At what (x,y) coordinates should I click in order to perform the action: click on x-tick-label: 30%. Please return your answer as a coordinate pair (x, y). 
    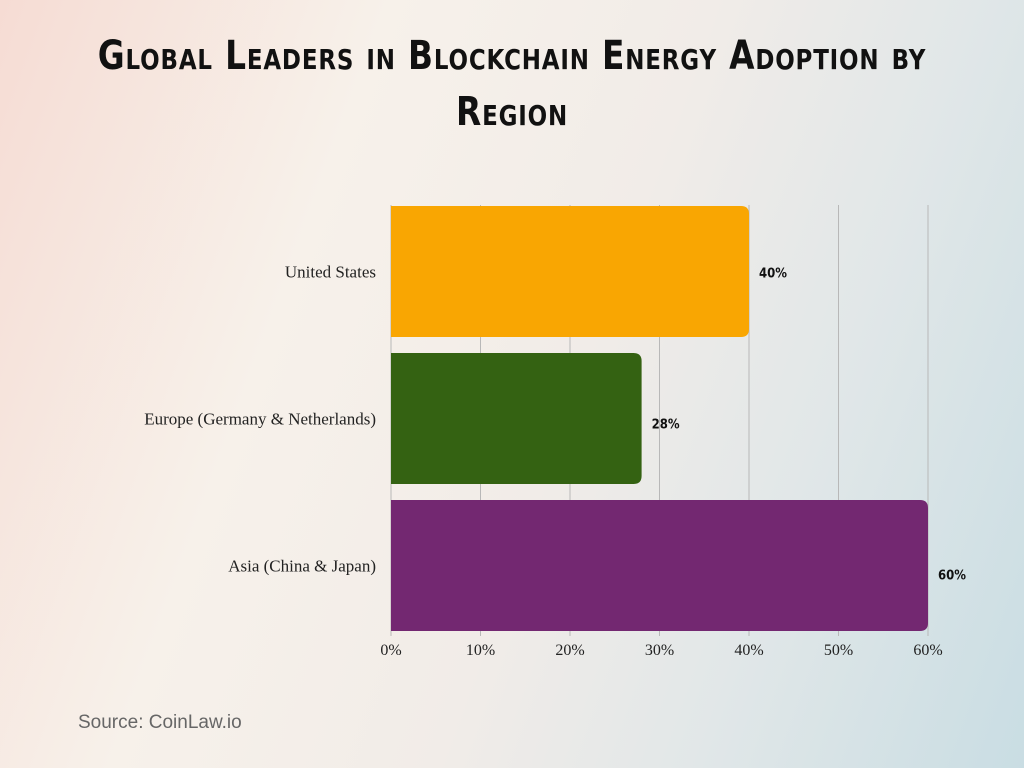
    Looking at the image, I should click on (659, 650).